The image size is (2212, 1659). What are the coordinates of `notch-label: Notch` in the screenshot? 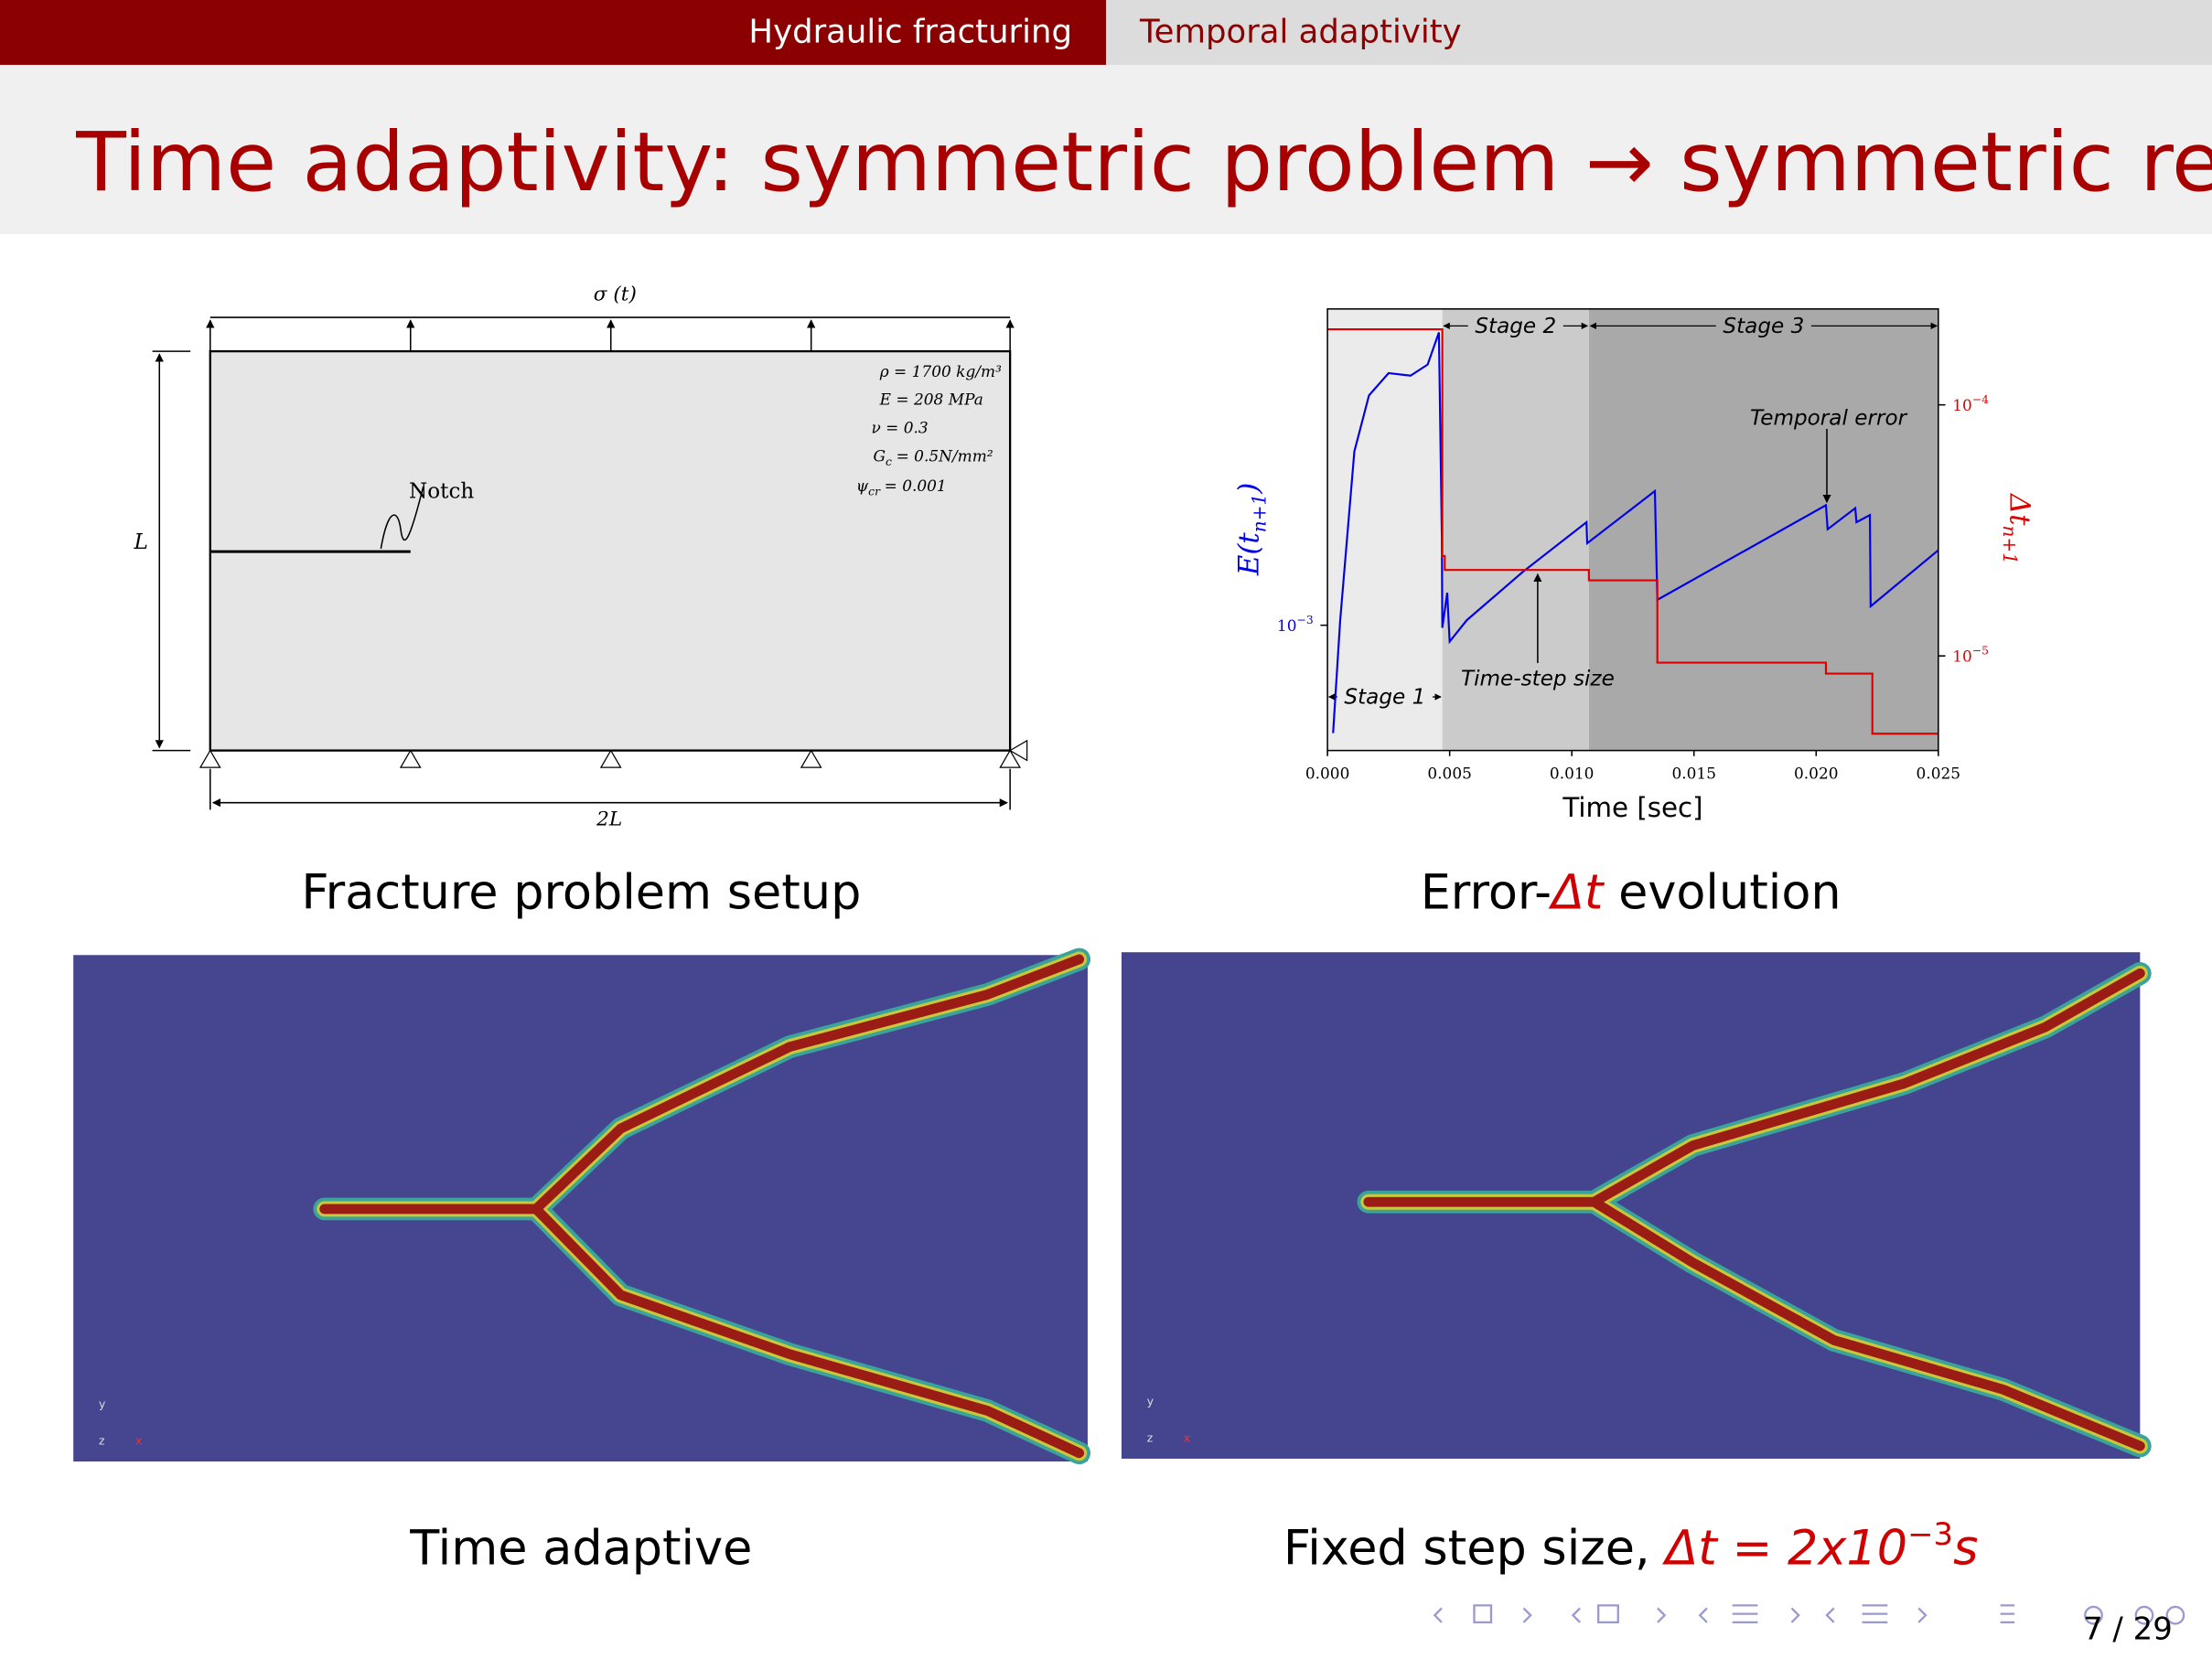 It's located at (441, 492).